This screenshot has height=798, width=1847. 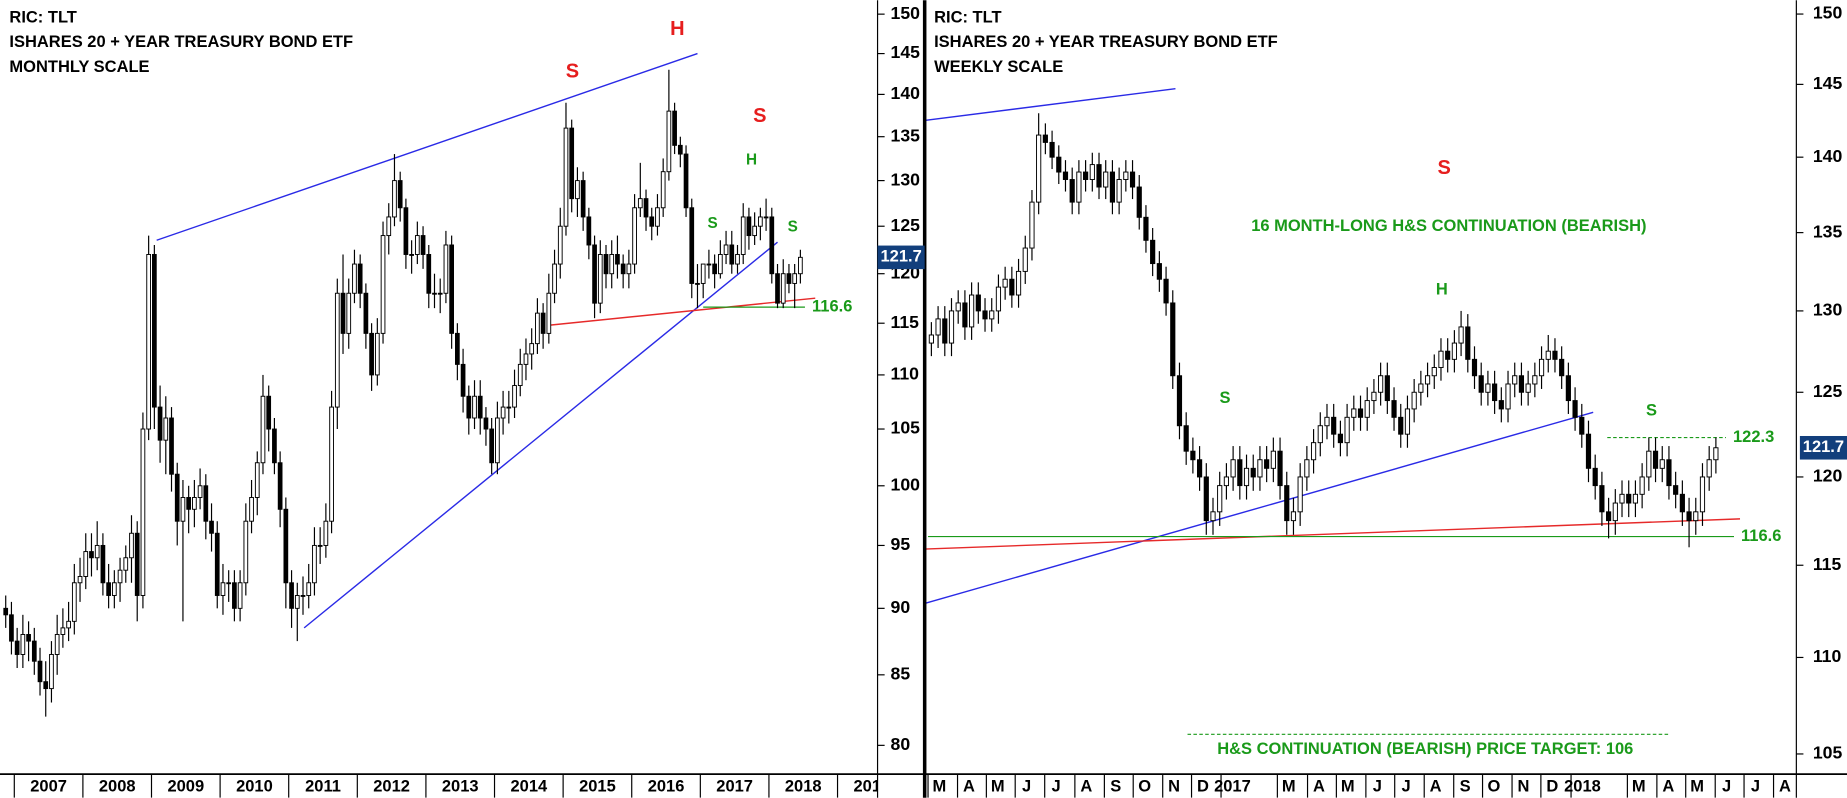 What do you see at coordinates (1523, 786) in the screenshot?
I see `x-tick-label: N` at bounding box center [1523, 786].